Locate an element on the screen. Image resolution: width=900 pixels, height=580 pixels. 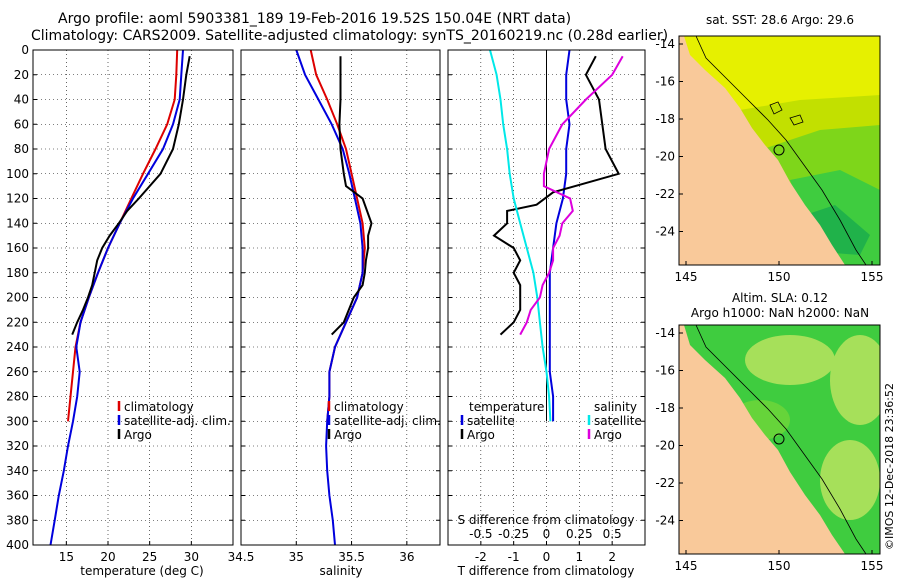
y-tick-label: 240 is located at coordinates (17, 347).